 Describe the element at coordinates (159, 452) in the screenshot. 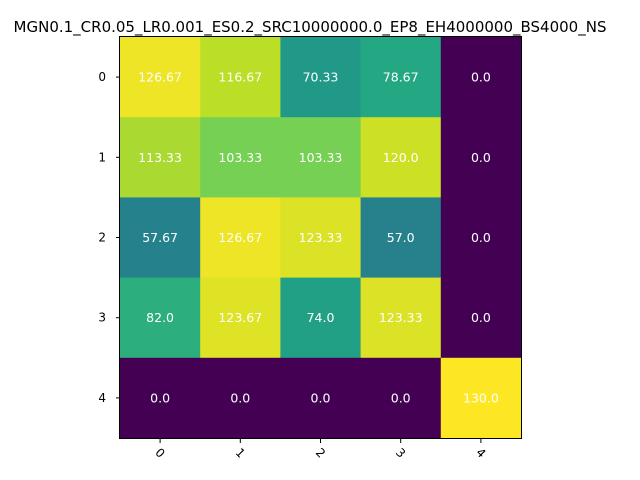

I see `x-tick-label-0: 0` at that location.